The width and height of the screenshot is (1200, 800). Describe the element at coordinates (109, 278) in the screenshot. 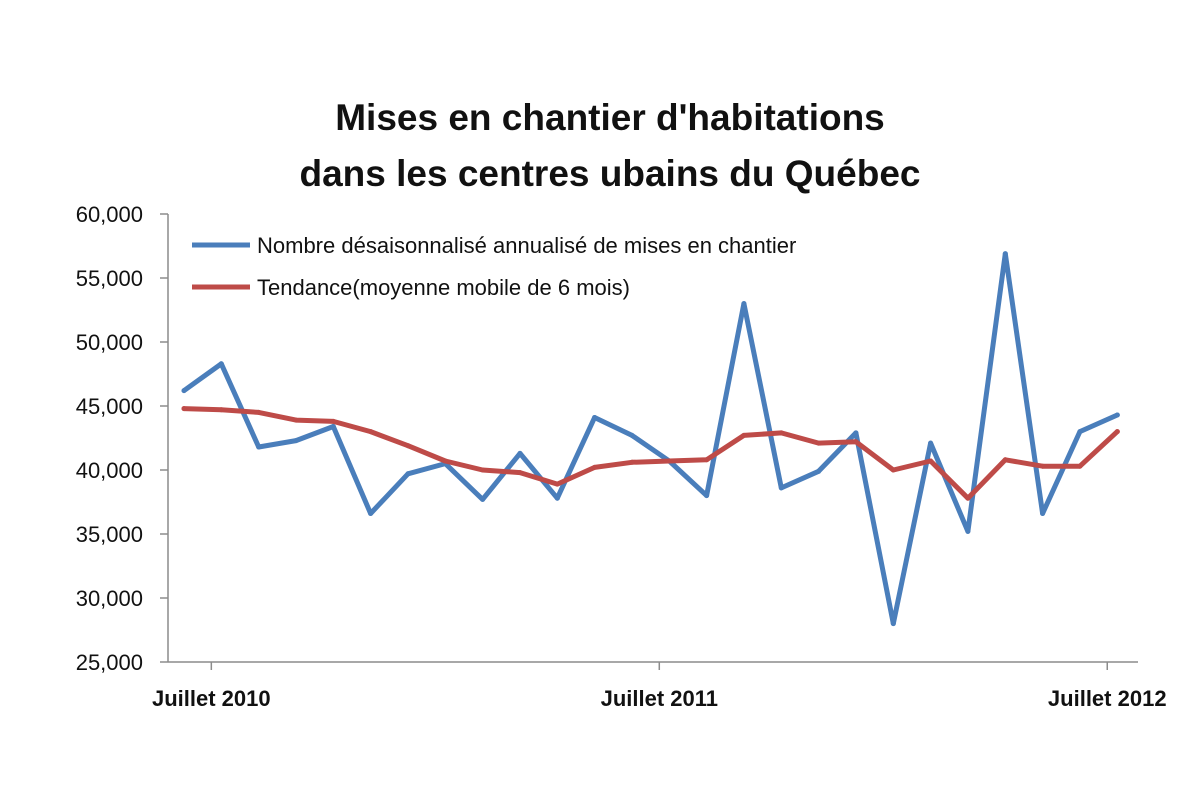

I see `y-tick-label: 55,000` at that location.